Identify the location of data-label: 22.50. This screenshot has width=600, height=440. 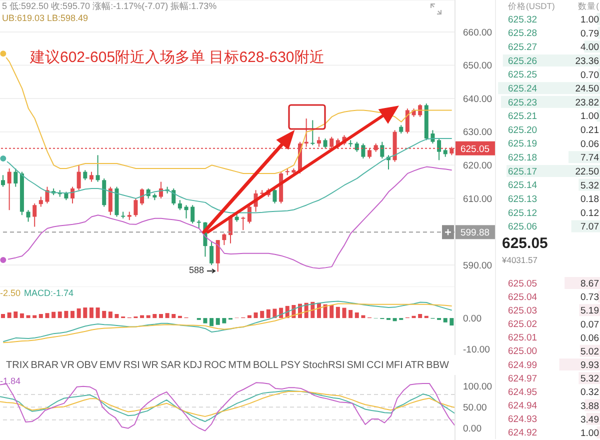
(587, 172).